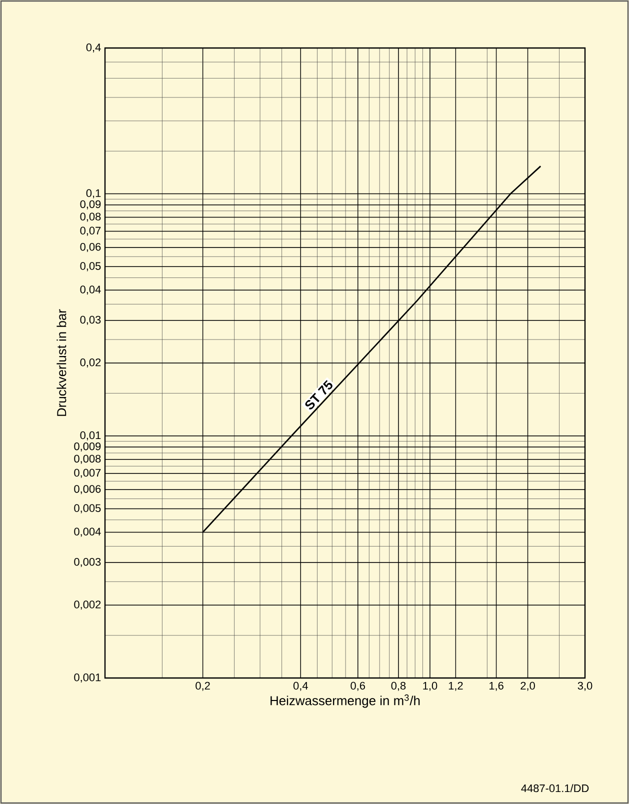  What do you see at coordinates (90, 363) in the screenshot?
I see `y-tick-label: 0,02` at bounding box center [90, 363].